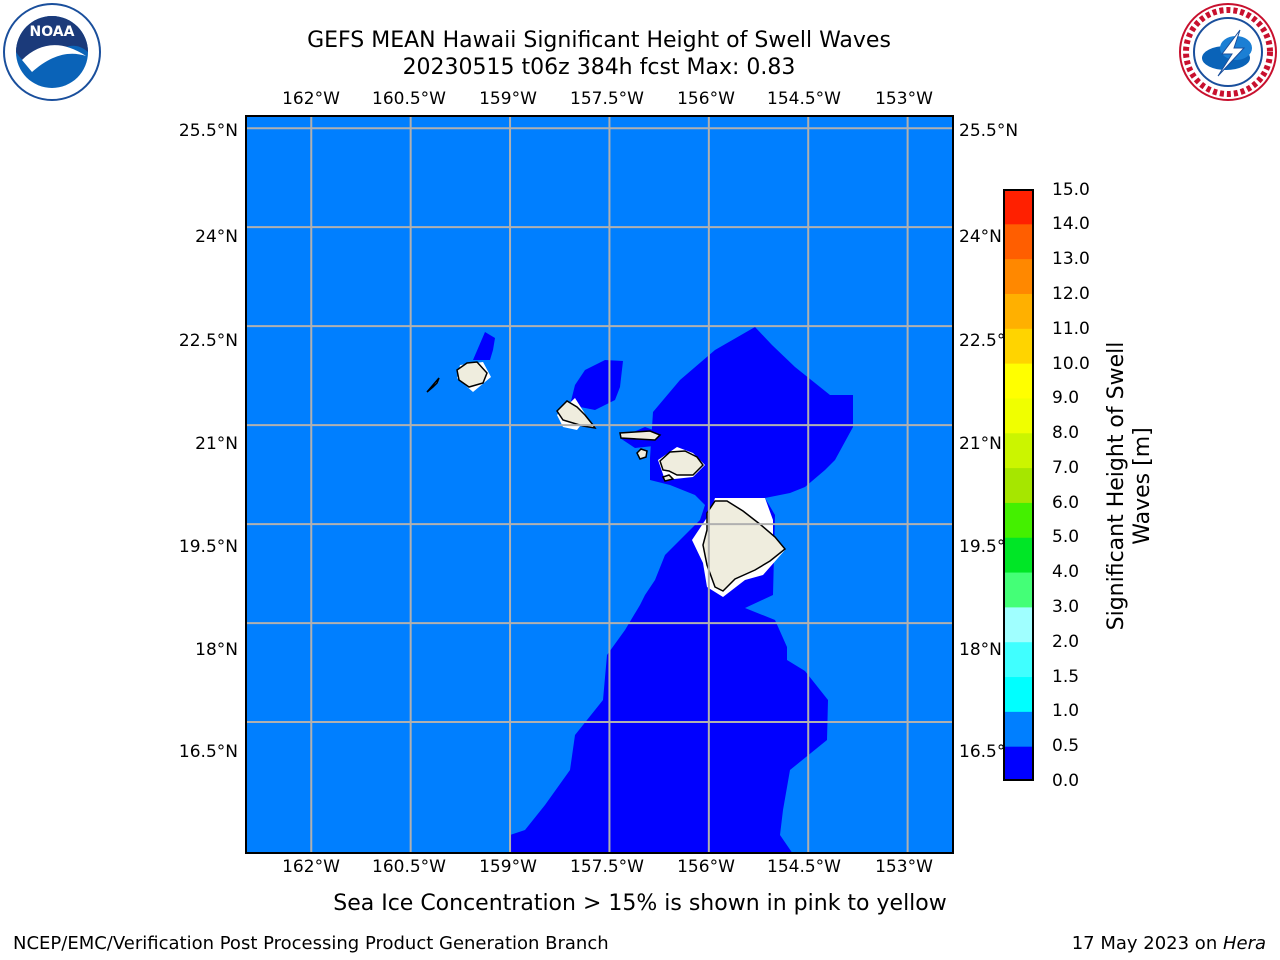 The image size is (1280, 960). What do you see at coordinates (52, 32) in the screenshot?
I see `noaa-logo-text: NOAA` at bounding box center [52, 32].